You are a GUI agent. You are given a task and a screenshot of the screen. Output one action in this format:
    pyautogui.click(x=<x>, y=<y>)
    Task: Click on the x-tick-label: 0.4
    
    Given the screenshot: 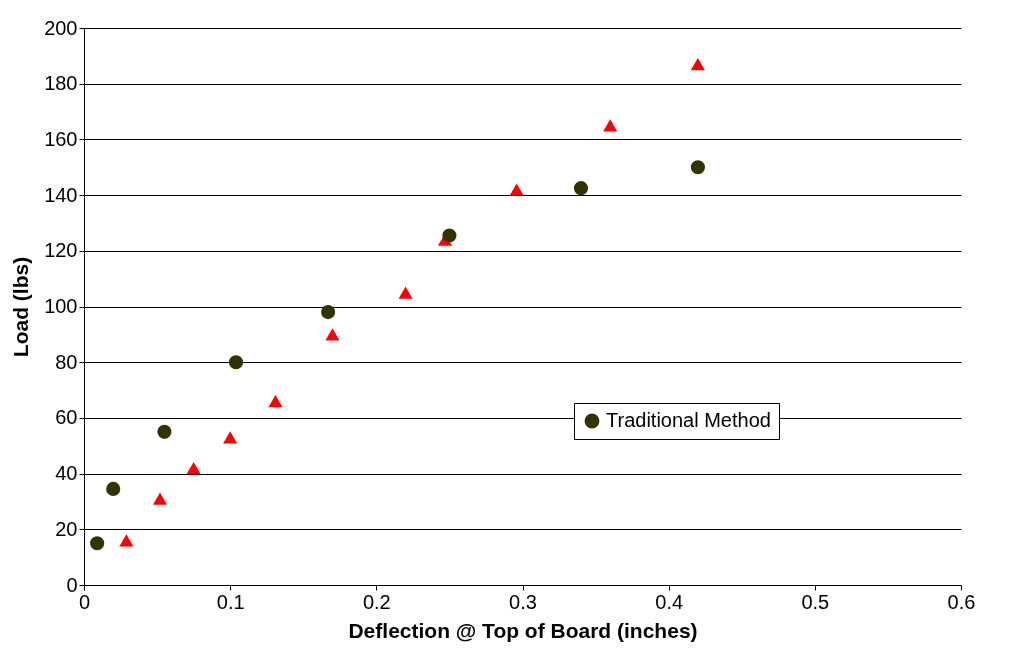 What is the action you would take?
    pyautogui.click(x=669, y=601)
    